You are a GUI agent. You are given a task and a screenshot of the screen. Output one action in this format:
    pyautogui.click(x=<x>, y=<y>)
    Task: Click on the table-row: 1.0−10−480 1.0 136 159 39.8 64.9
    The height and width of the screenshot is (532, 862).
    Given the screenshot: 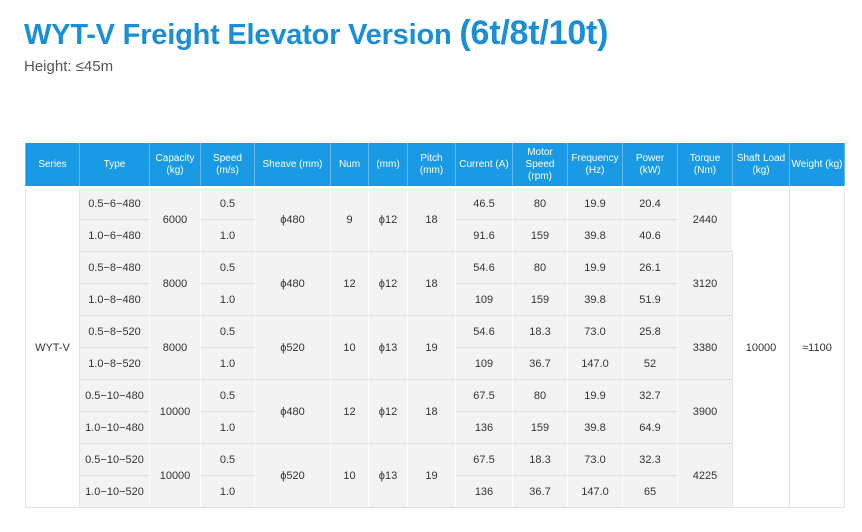 What is the action you would take?
    pyautogui.click(x=435, y=427)
    